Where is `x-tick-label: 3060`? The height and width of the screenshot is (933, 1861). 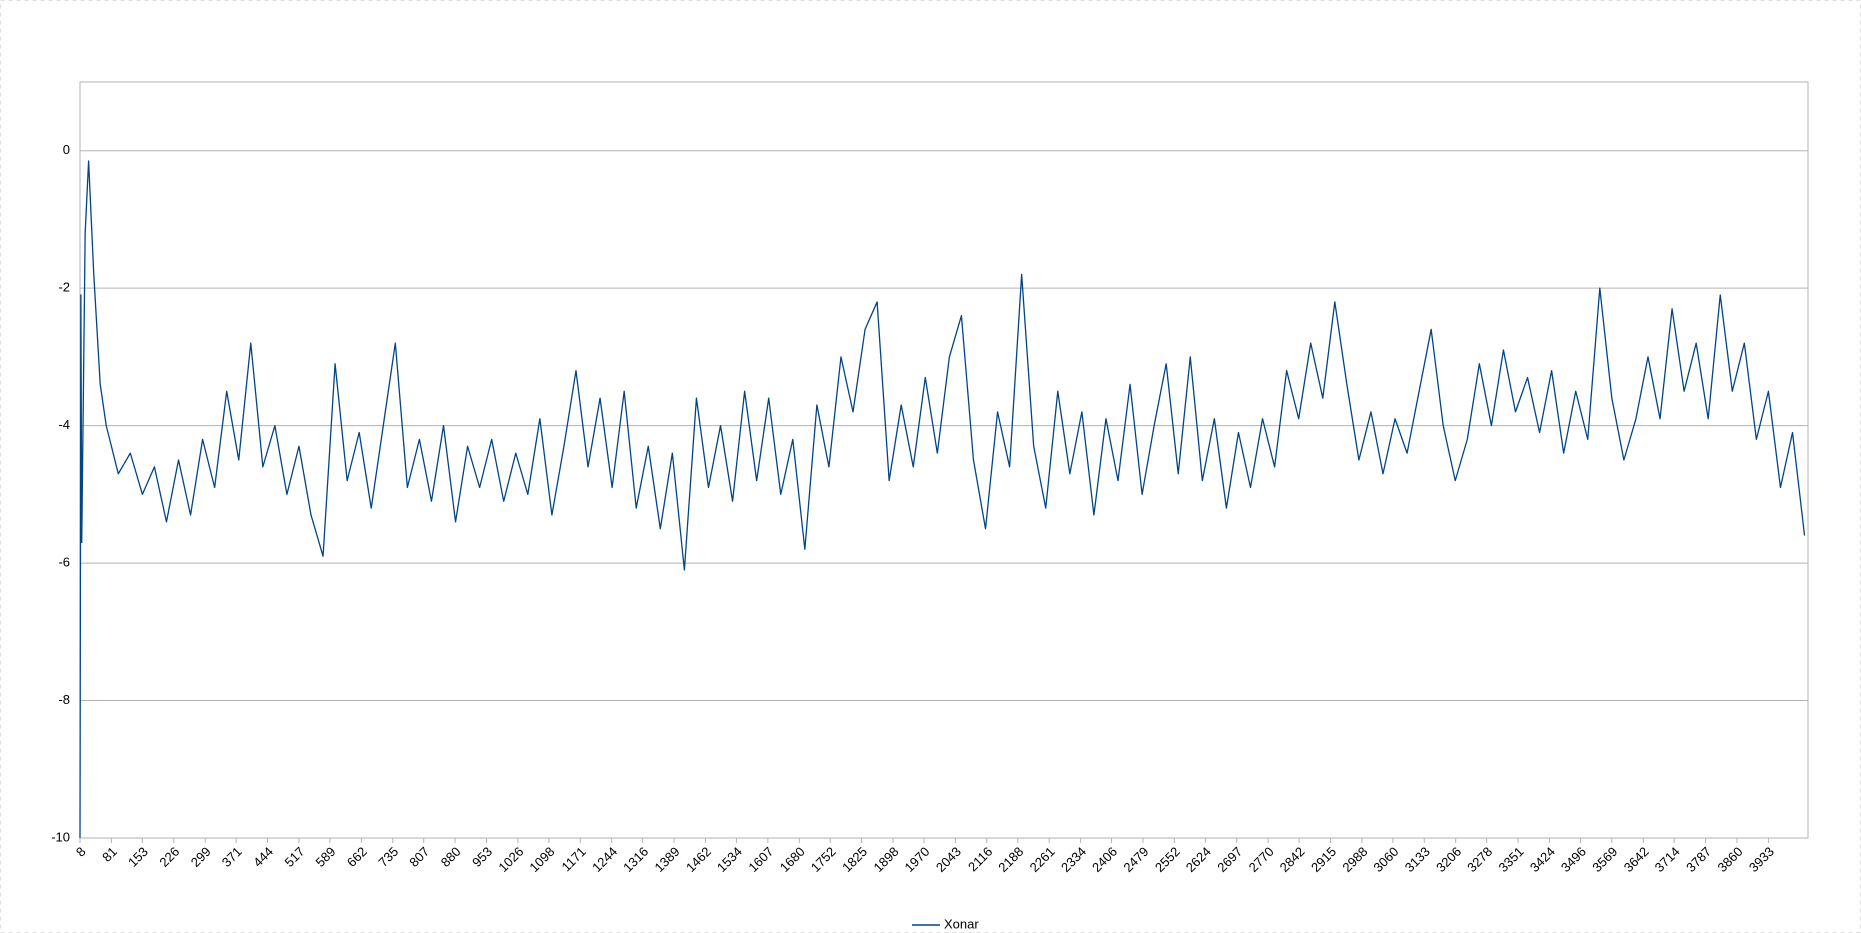
x-tick-label: 3060 is located at coordinates (1385, 859).